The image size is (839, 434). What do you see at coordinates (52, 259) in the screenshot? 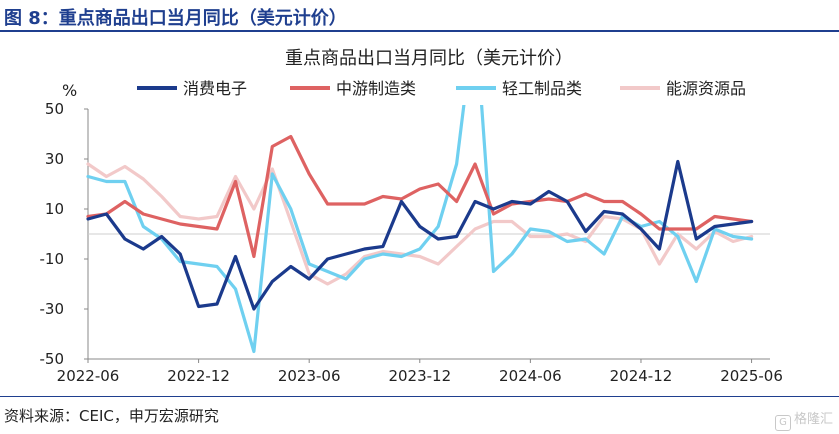
I see `y-tick-label: -10` at bounding box center [52, 259].